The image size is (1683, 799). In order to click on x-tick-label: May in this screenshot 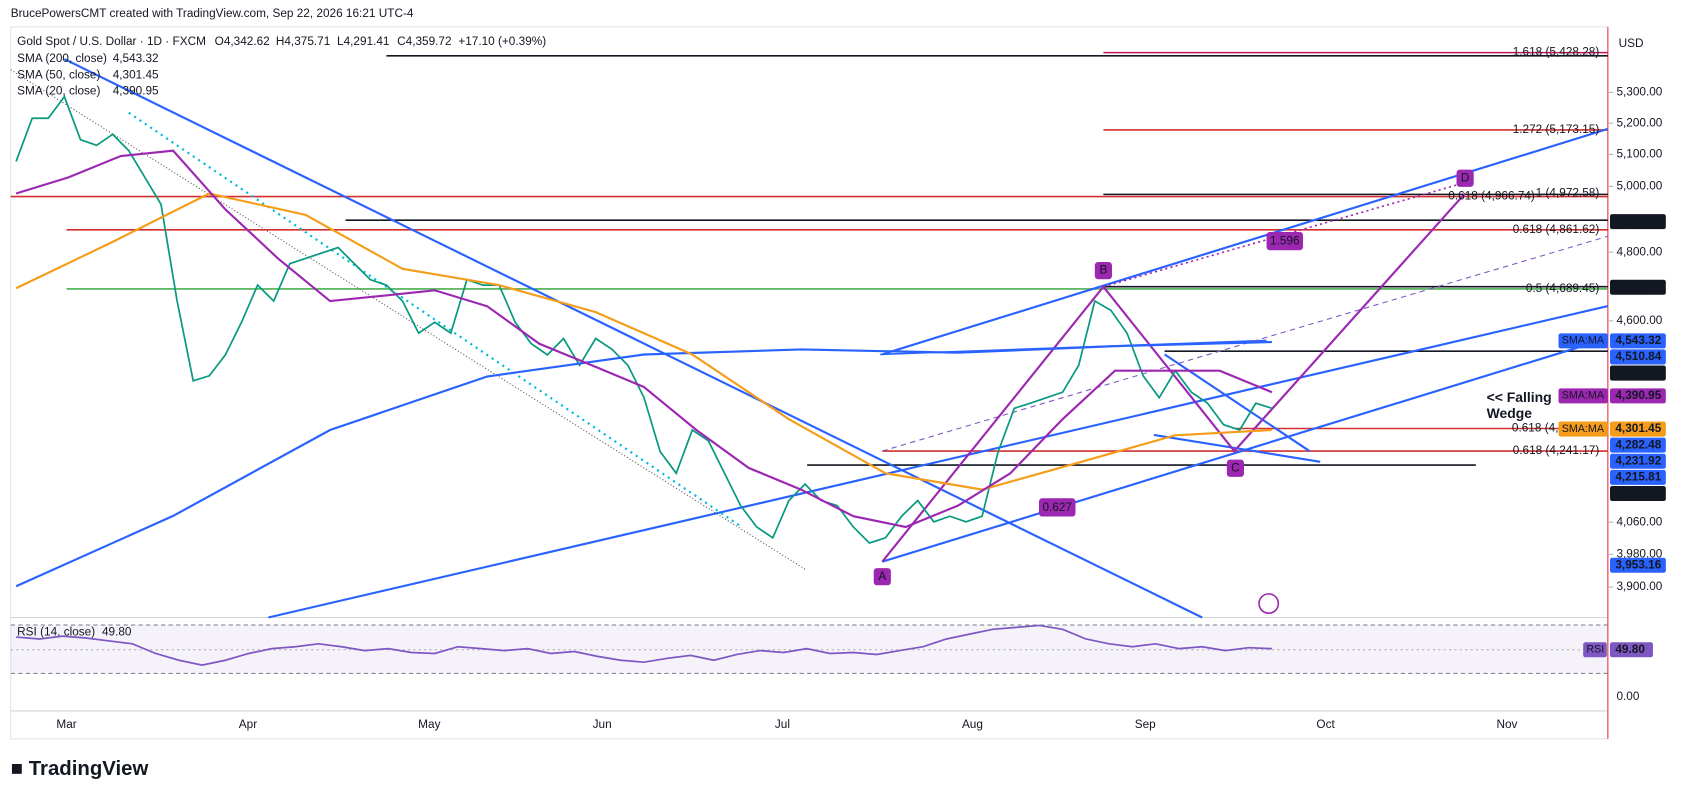, I will do `click(429, 724)`.